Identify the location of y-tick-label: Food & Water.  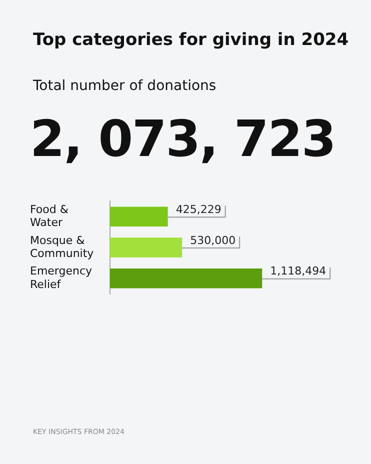
(49, 216).